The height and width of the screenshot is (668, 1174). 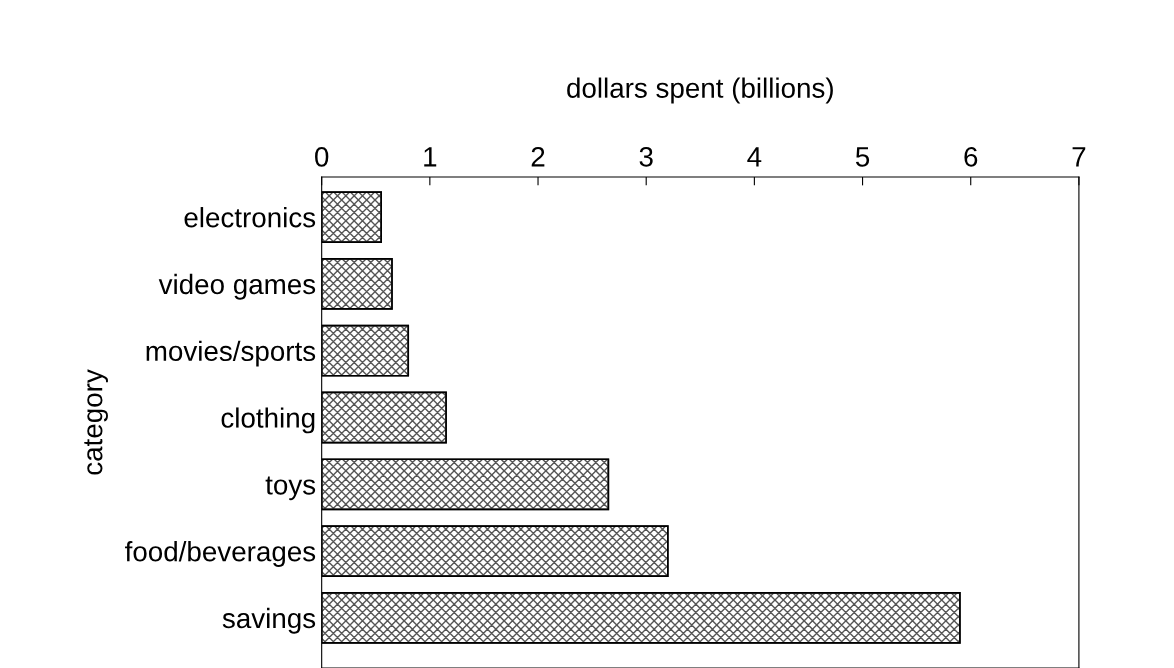 I want to click on y-tick-label: food/beverages, so click(x=220, y=554).